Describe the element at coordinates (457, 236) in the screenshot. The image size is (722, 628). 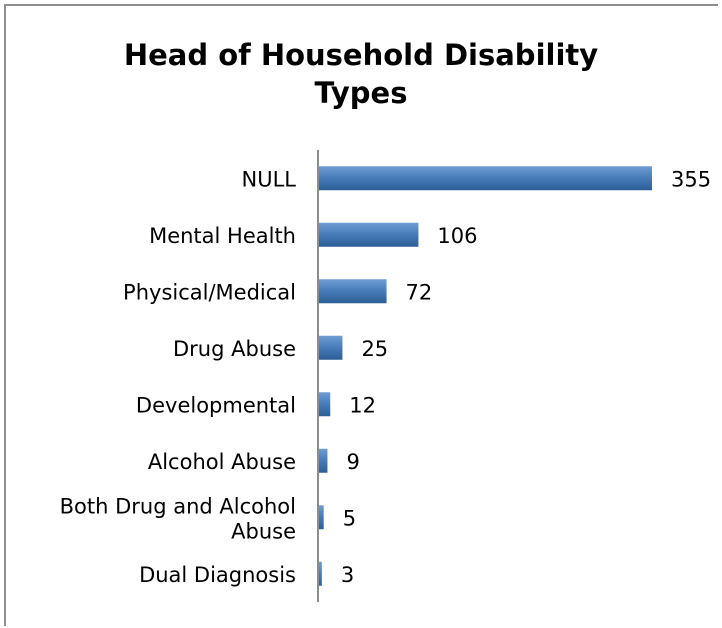
I see `data-label-1: 106` at that location.